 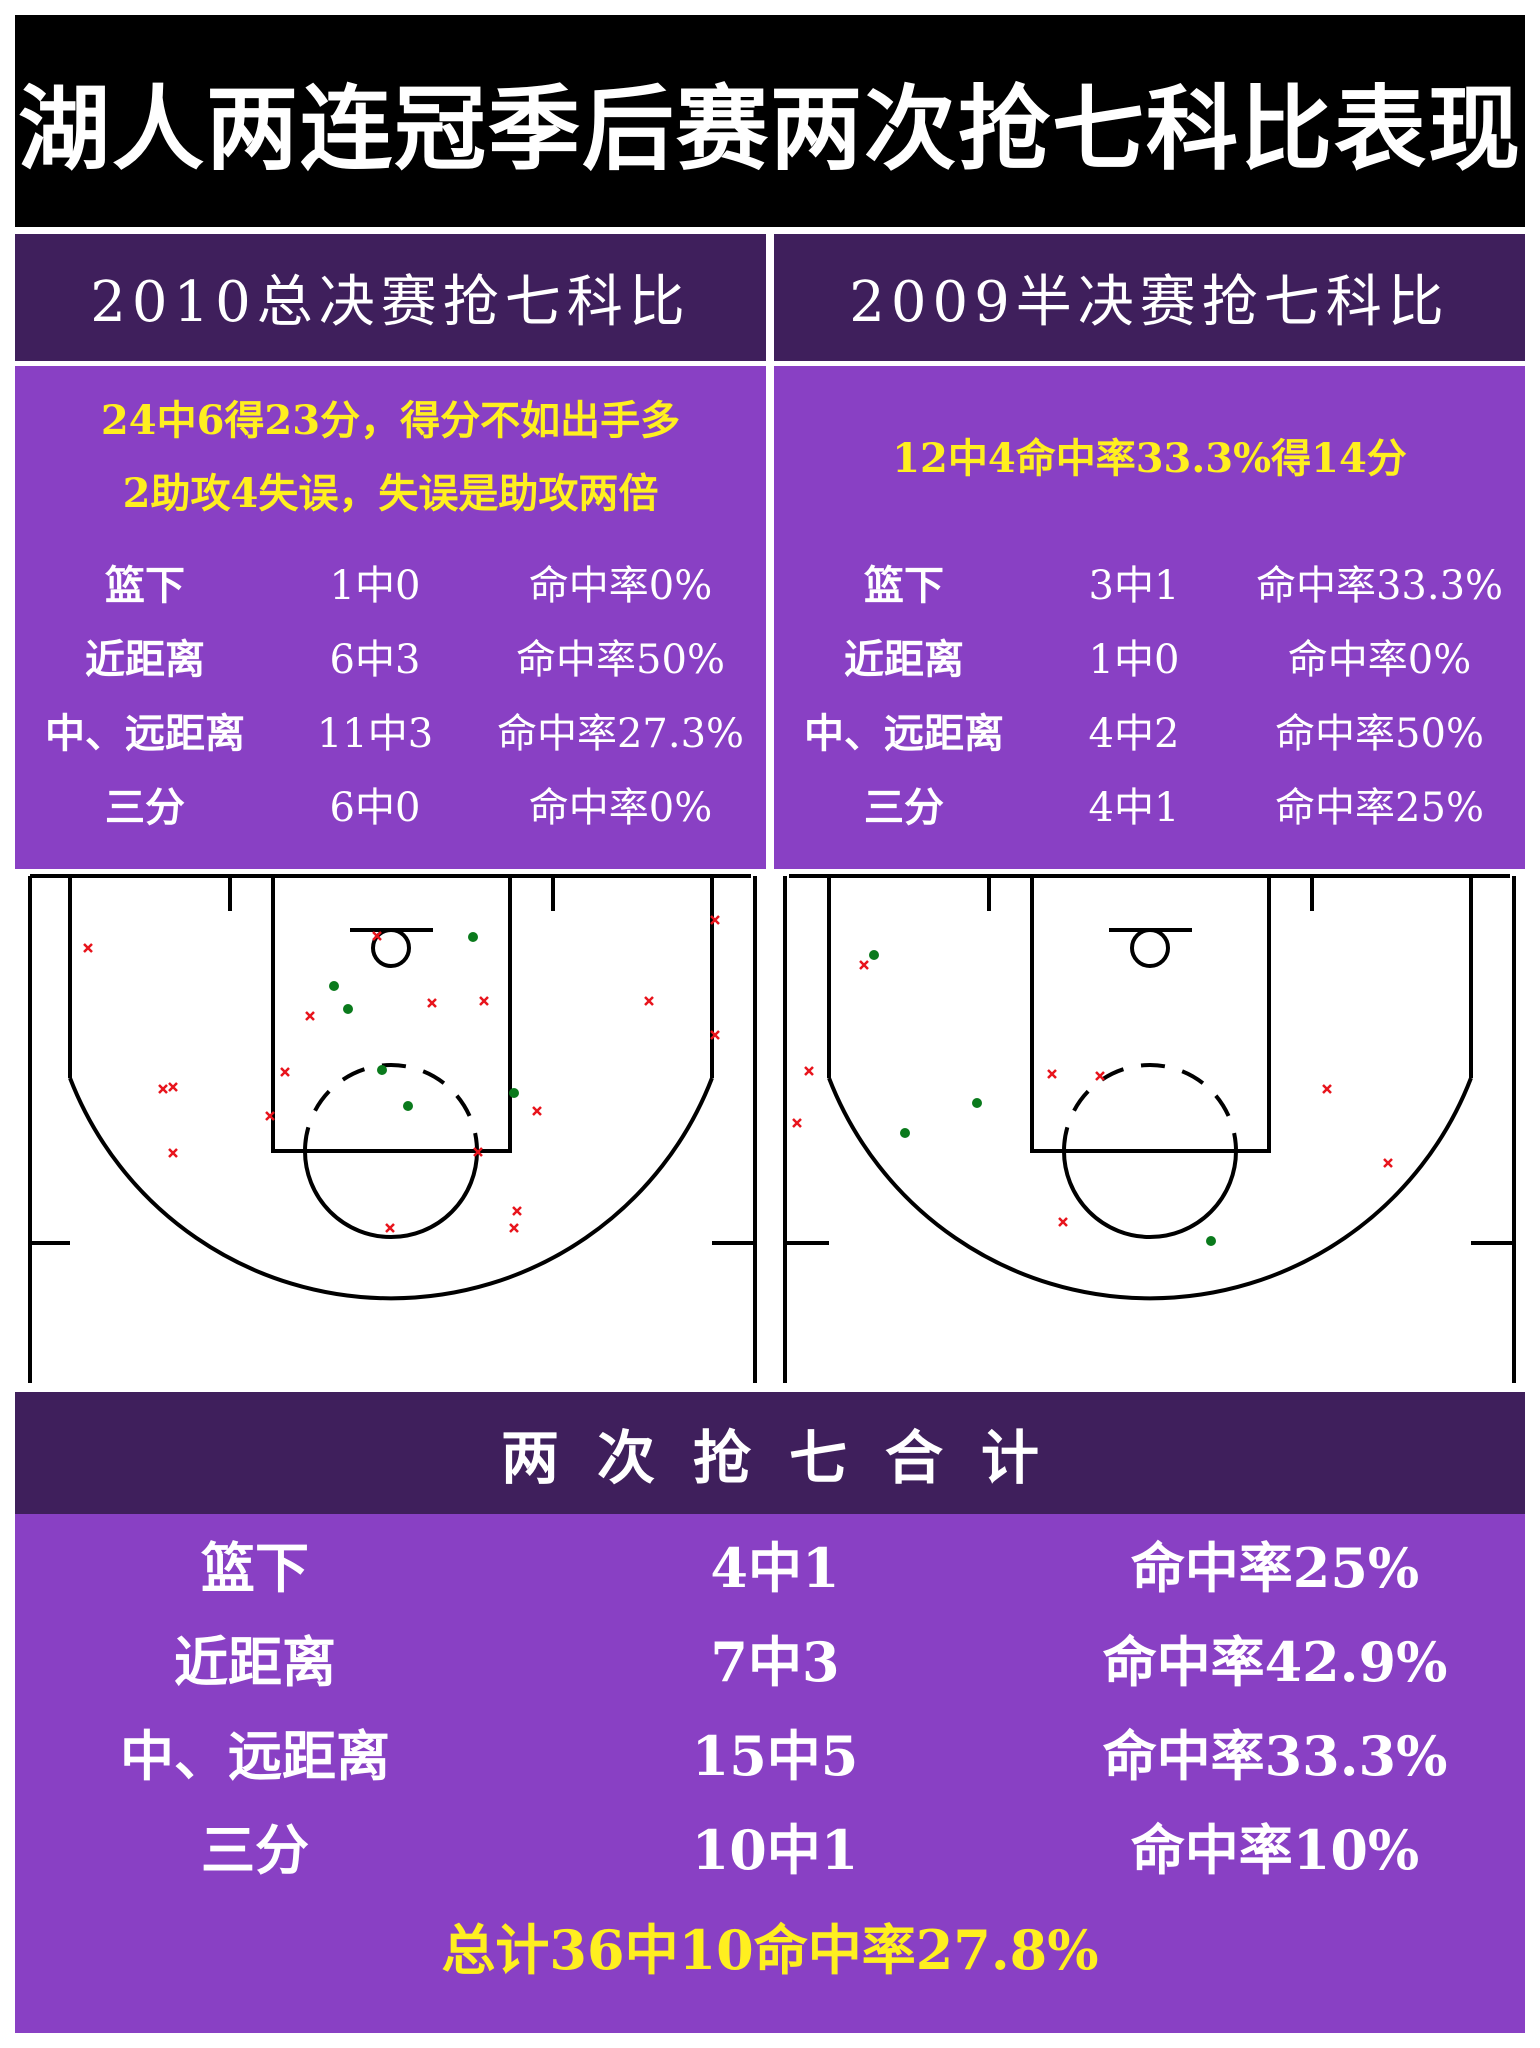 What do you see at coordinates (769, 129) in the screenshot?
I see `page-title: 湖人两连冠季后赛两次抢七科比表现` at bounding box center [769, 129].